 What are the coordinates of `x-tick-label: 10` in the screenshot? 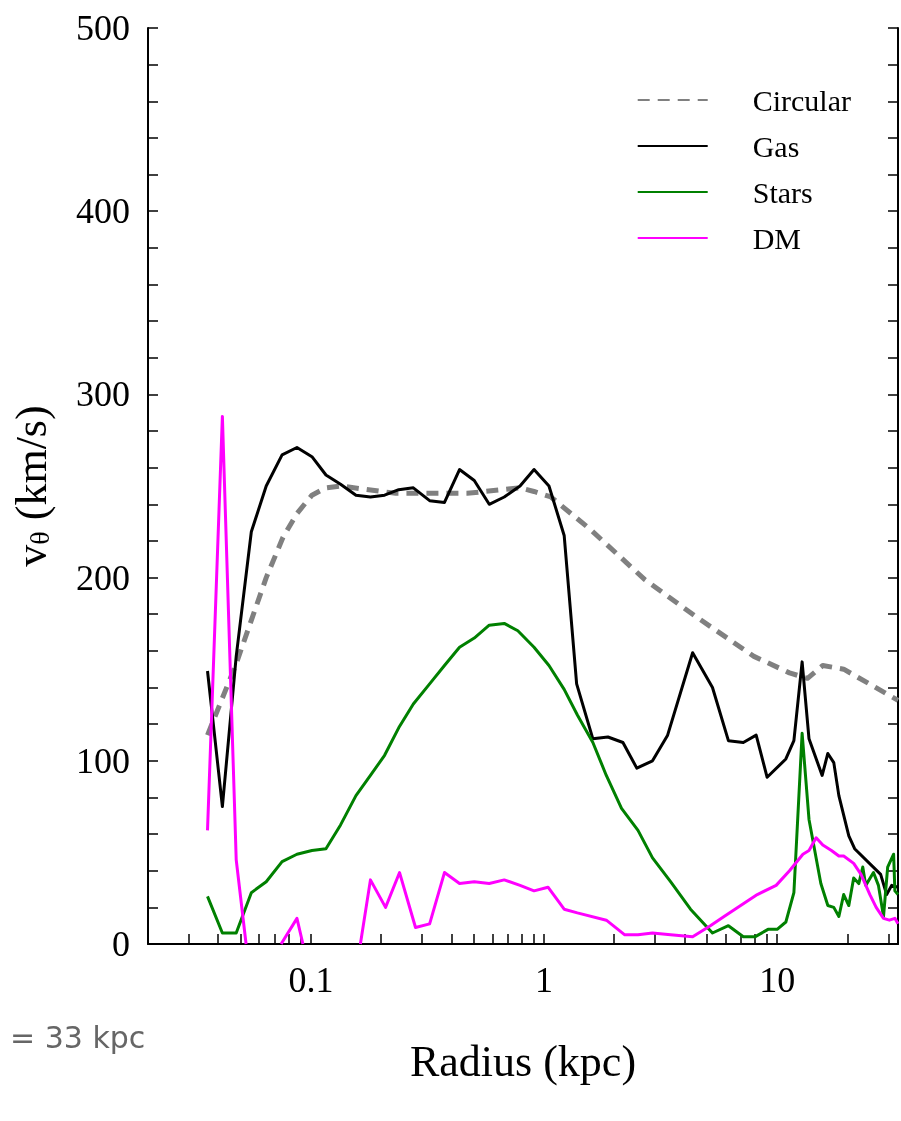 It's located at (777, 980).